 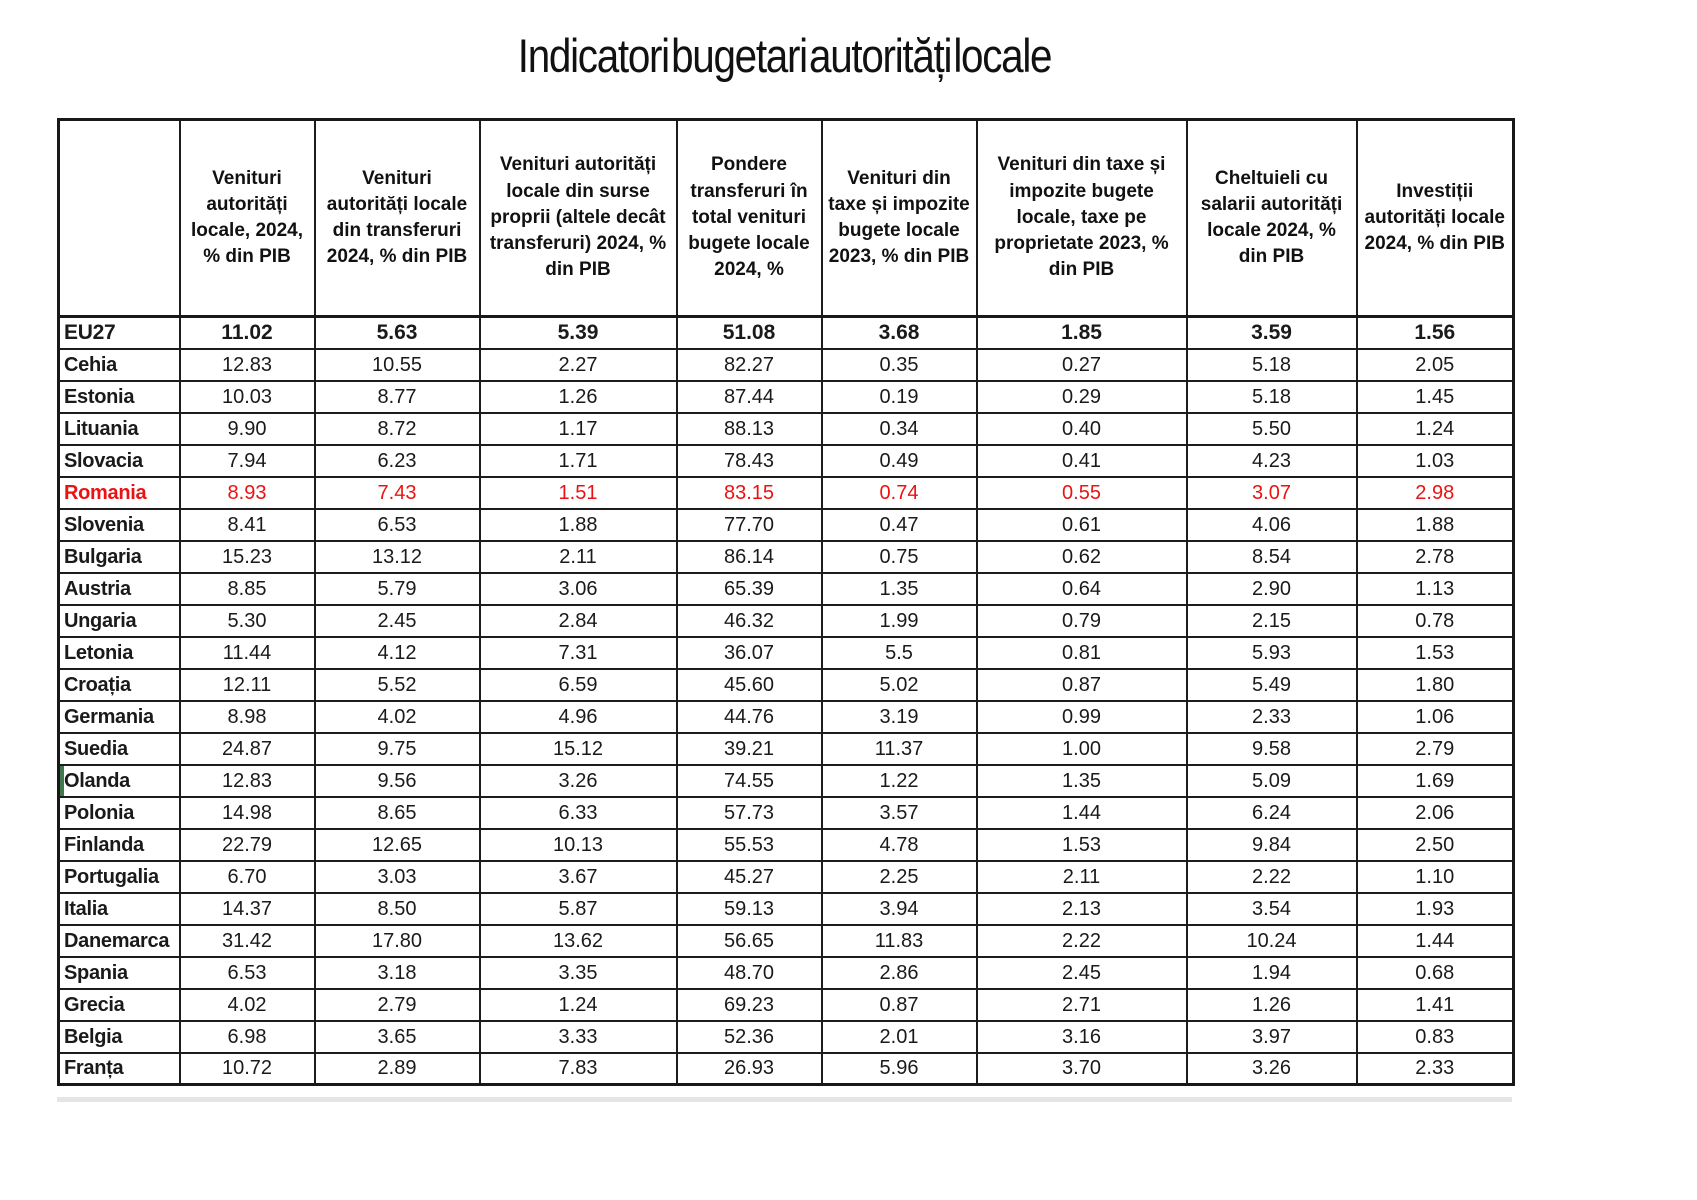 I want to click on value-cell: 1.93, so click(x=1435, y=908).